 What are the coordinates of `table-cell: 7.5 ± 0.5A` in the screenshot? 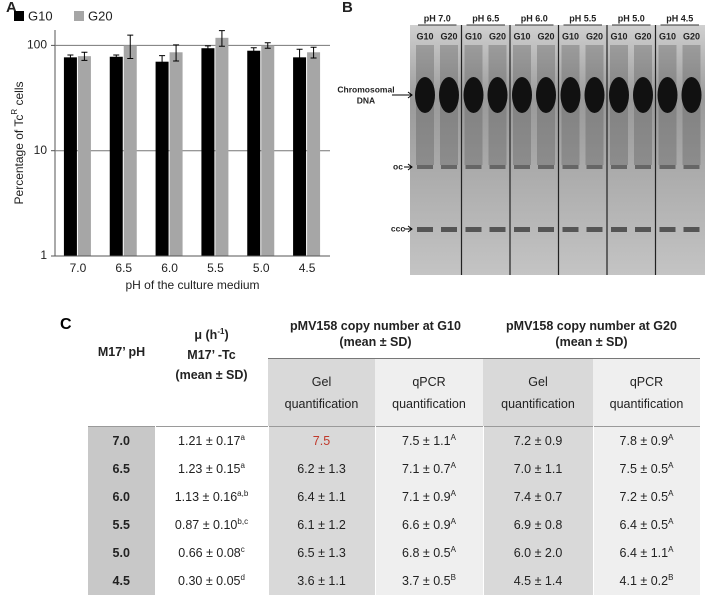 It's located at (647, 469).